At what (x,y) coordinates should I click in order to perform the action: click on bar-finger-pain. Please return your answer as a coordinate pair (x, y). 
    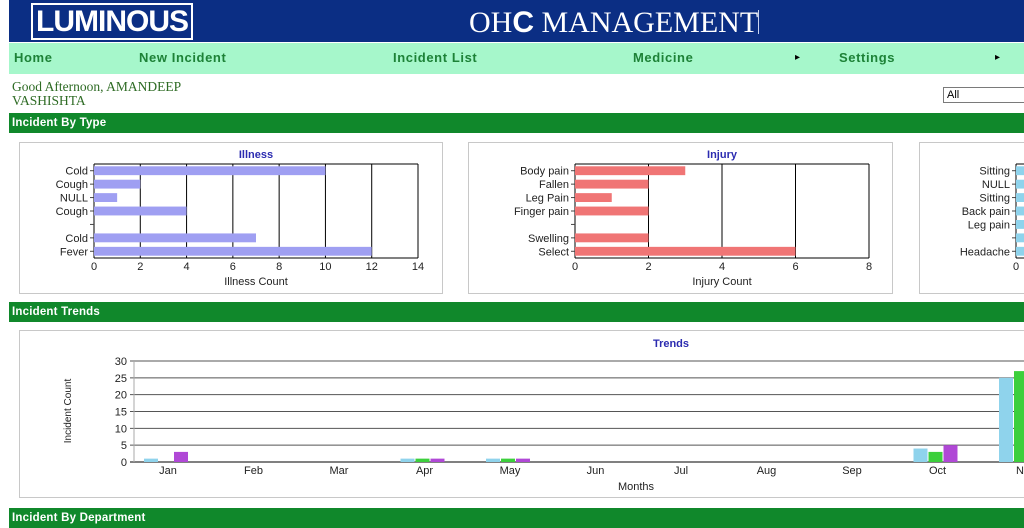
    Looking at the image, I should click on (612, 211).